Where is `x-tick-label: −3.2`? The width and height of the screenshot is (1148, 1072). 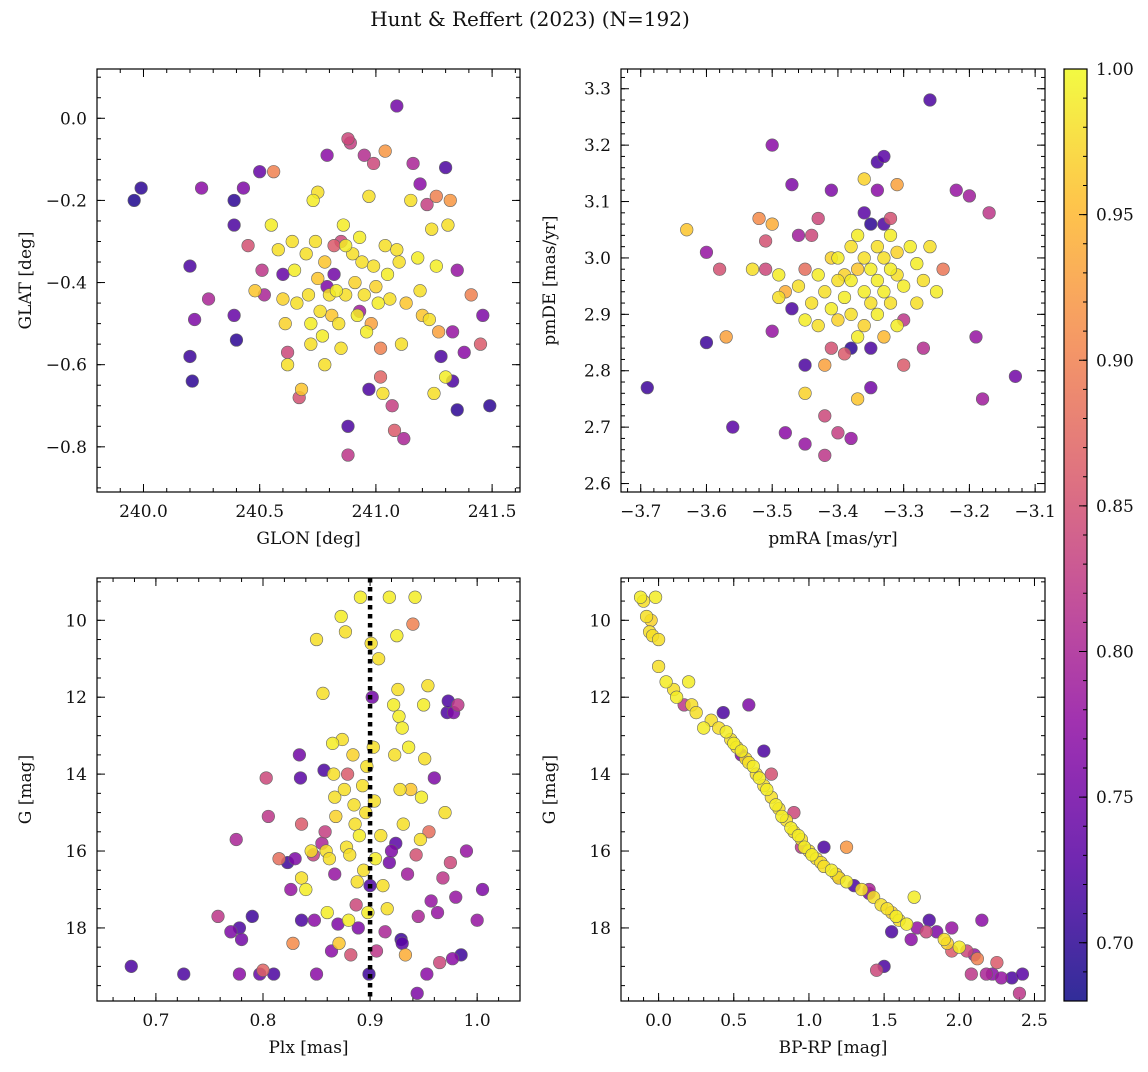
x-tick-label: −3.2 is located at coordinates (969, 512).